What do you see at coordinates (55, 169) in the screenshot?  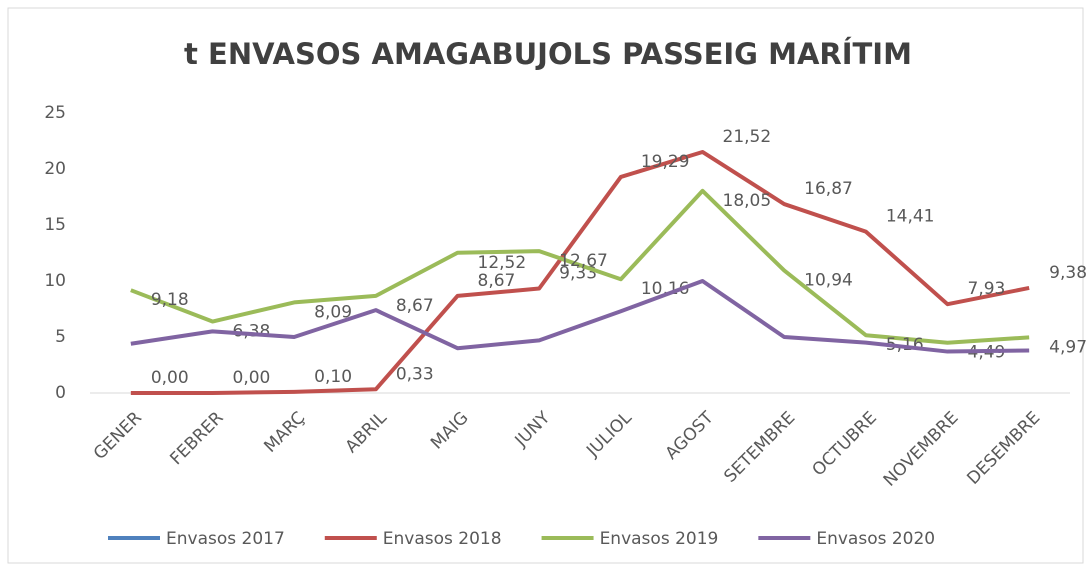 I see `y-tick-label: 20` at bounding box center [55, 169].